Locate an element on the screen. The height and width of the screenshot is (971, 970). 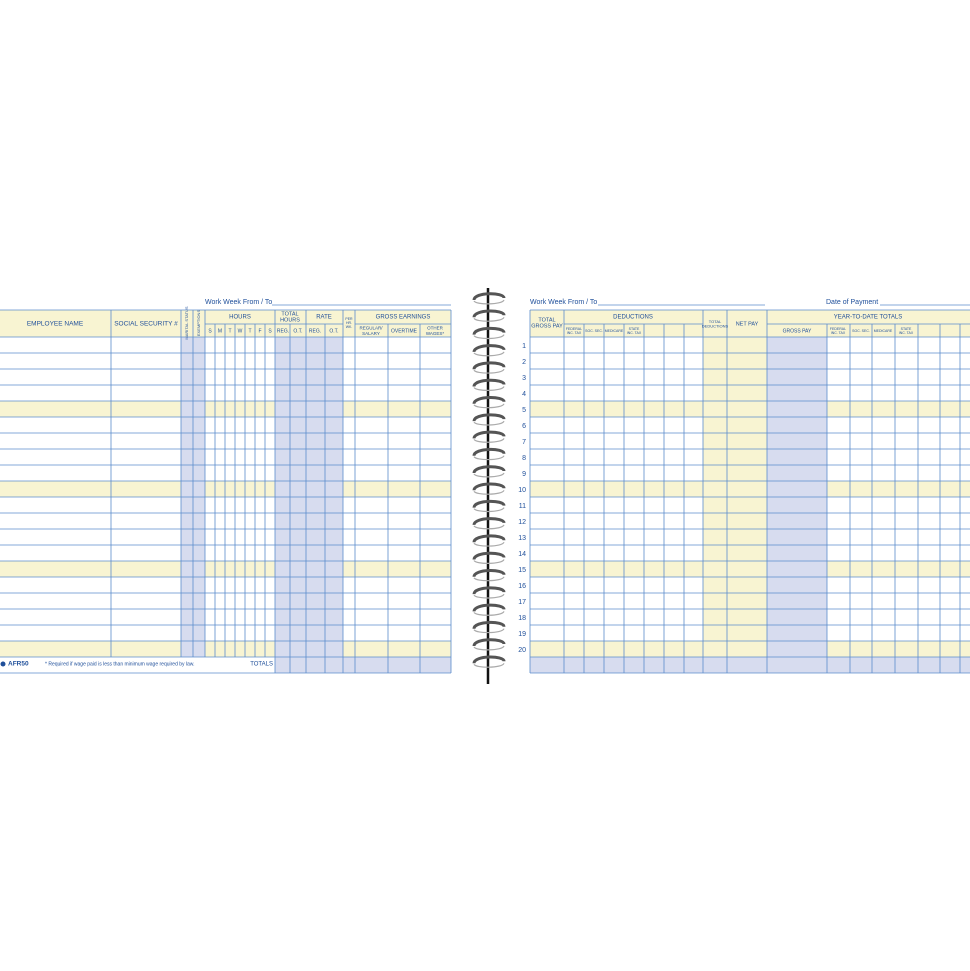
form-dot is located at coordinates (3, 664).